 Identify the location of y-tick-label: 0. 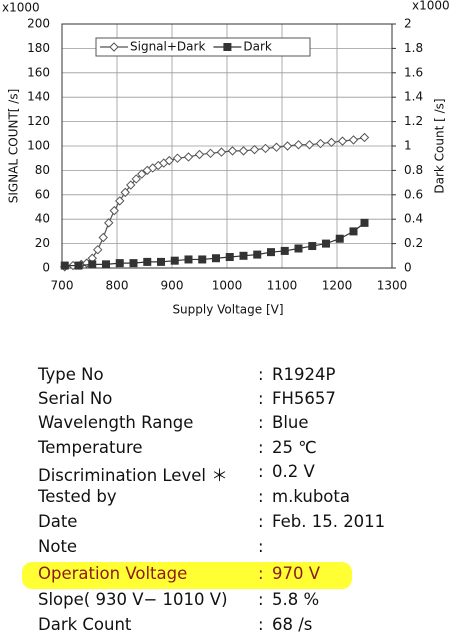
(46, 268).